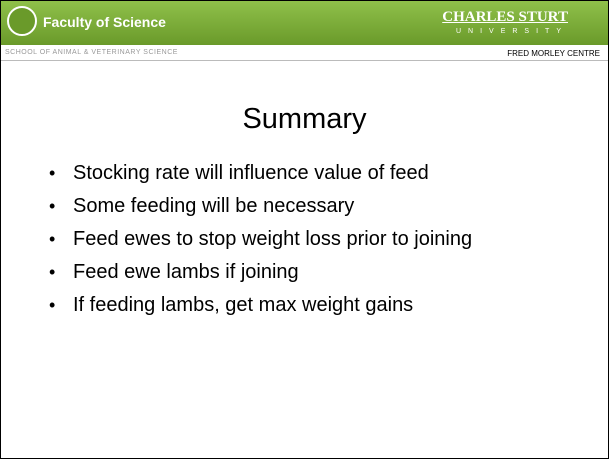 The height and width of the screenshot is (459, 609). Describe the element at coordinates (505, 17) in the screenshot. I see `university-name: CHARLES STURT` at that location.